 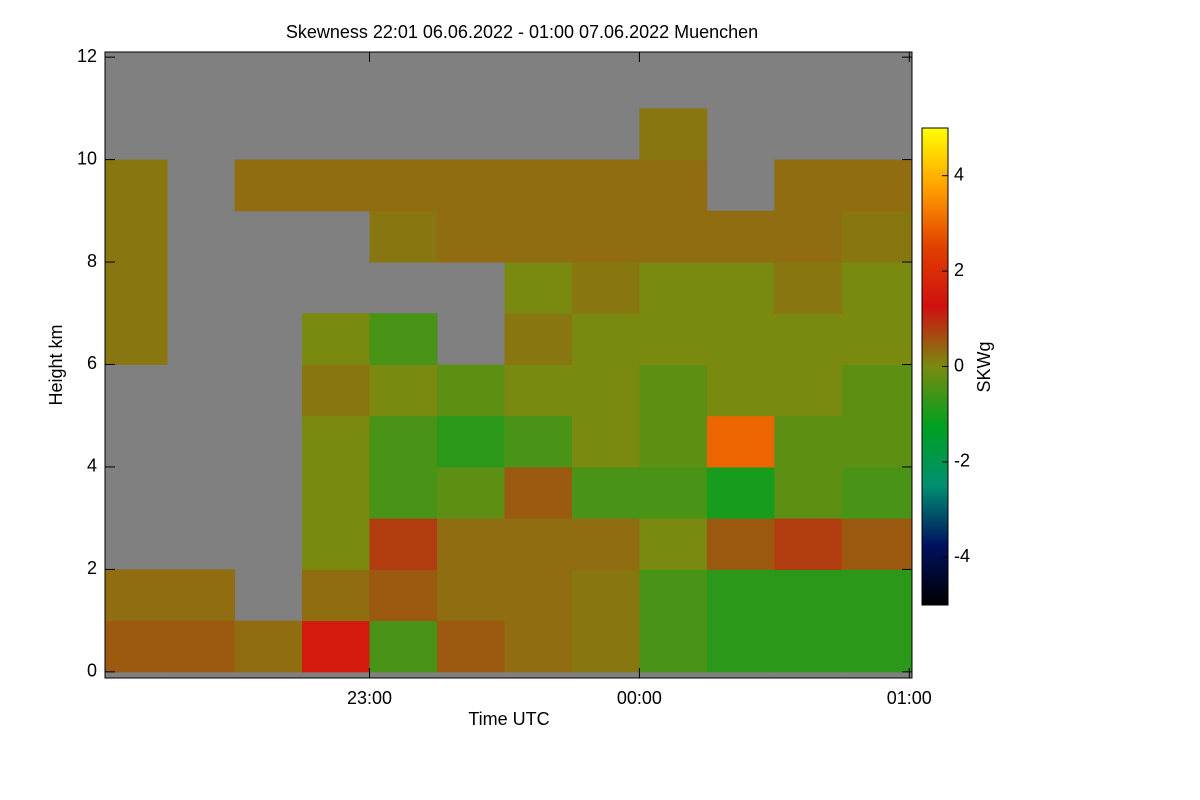 I want to click on y-tick-label: 4, so click(x=92, y=466).